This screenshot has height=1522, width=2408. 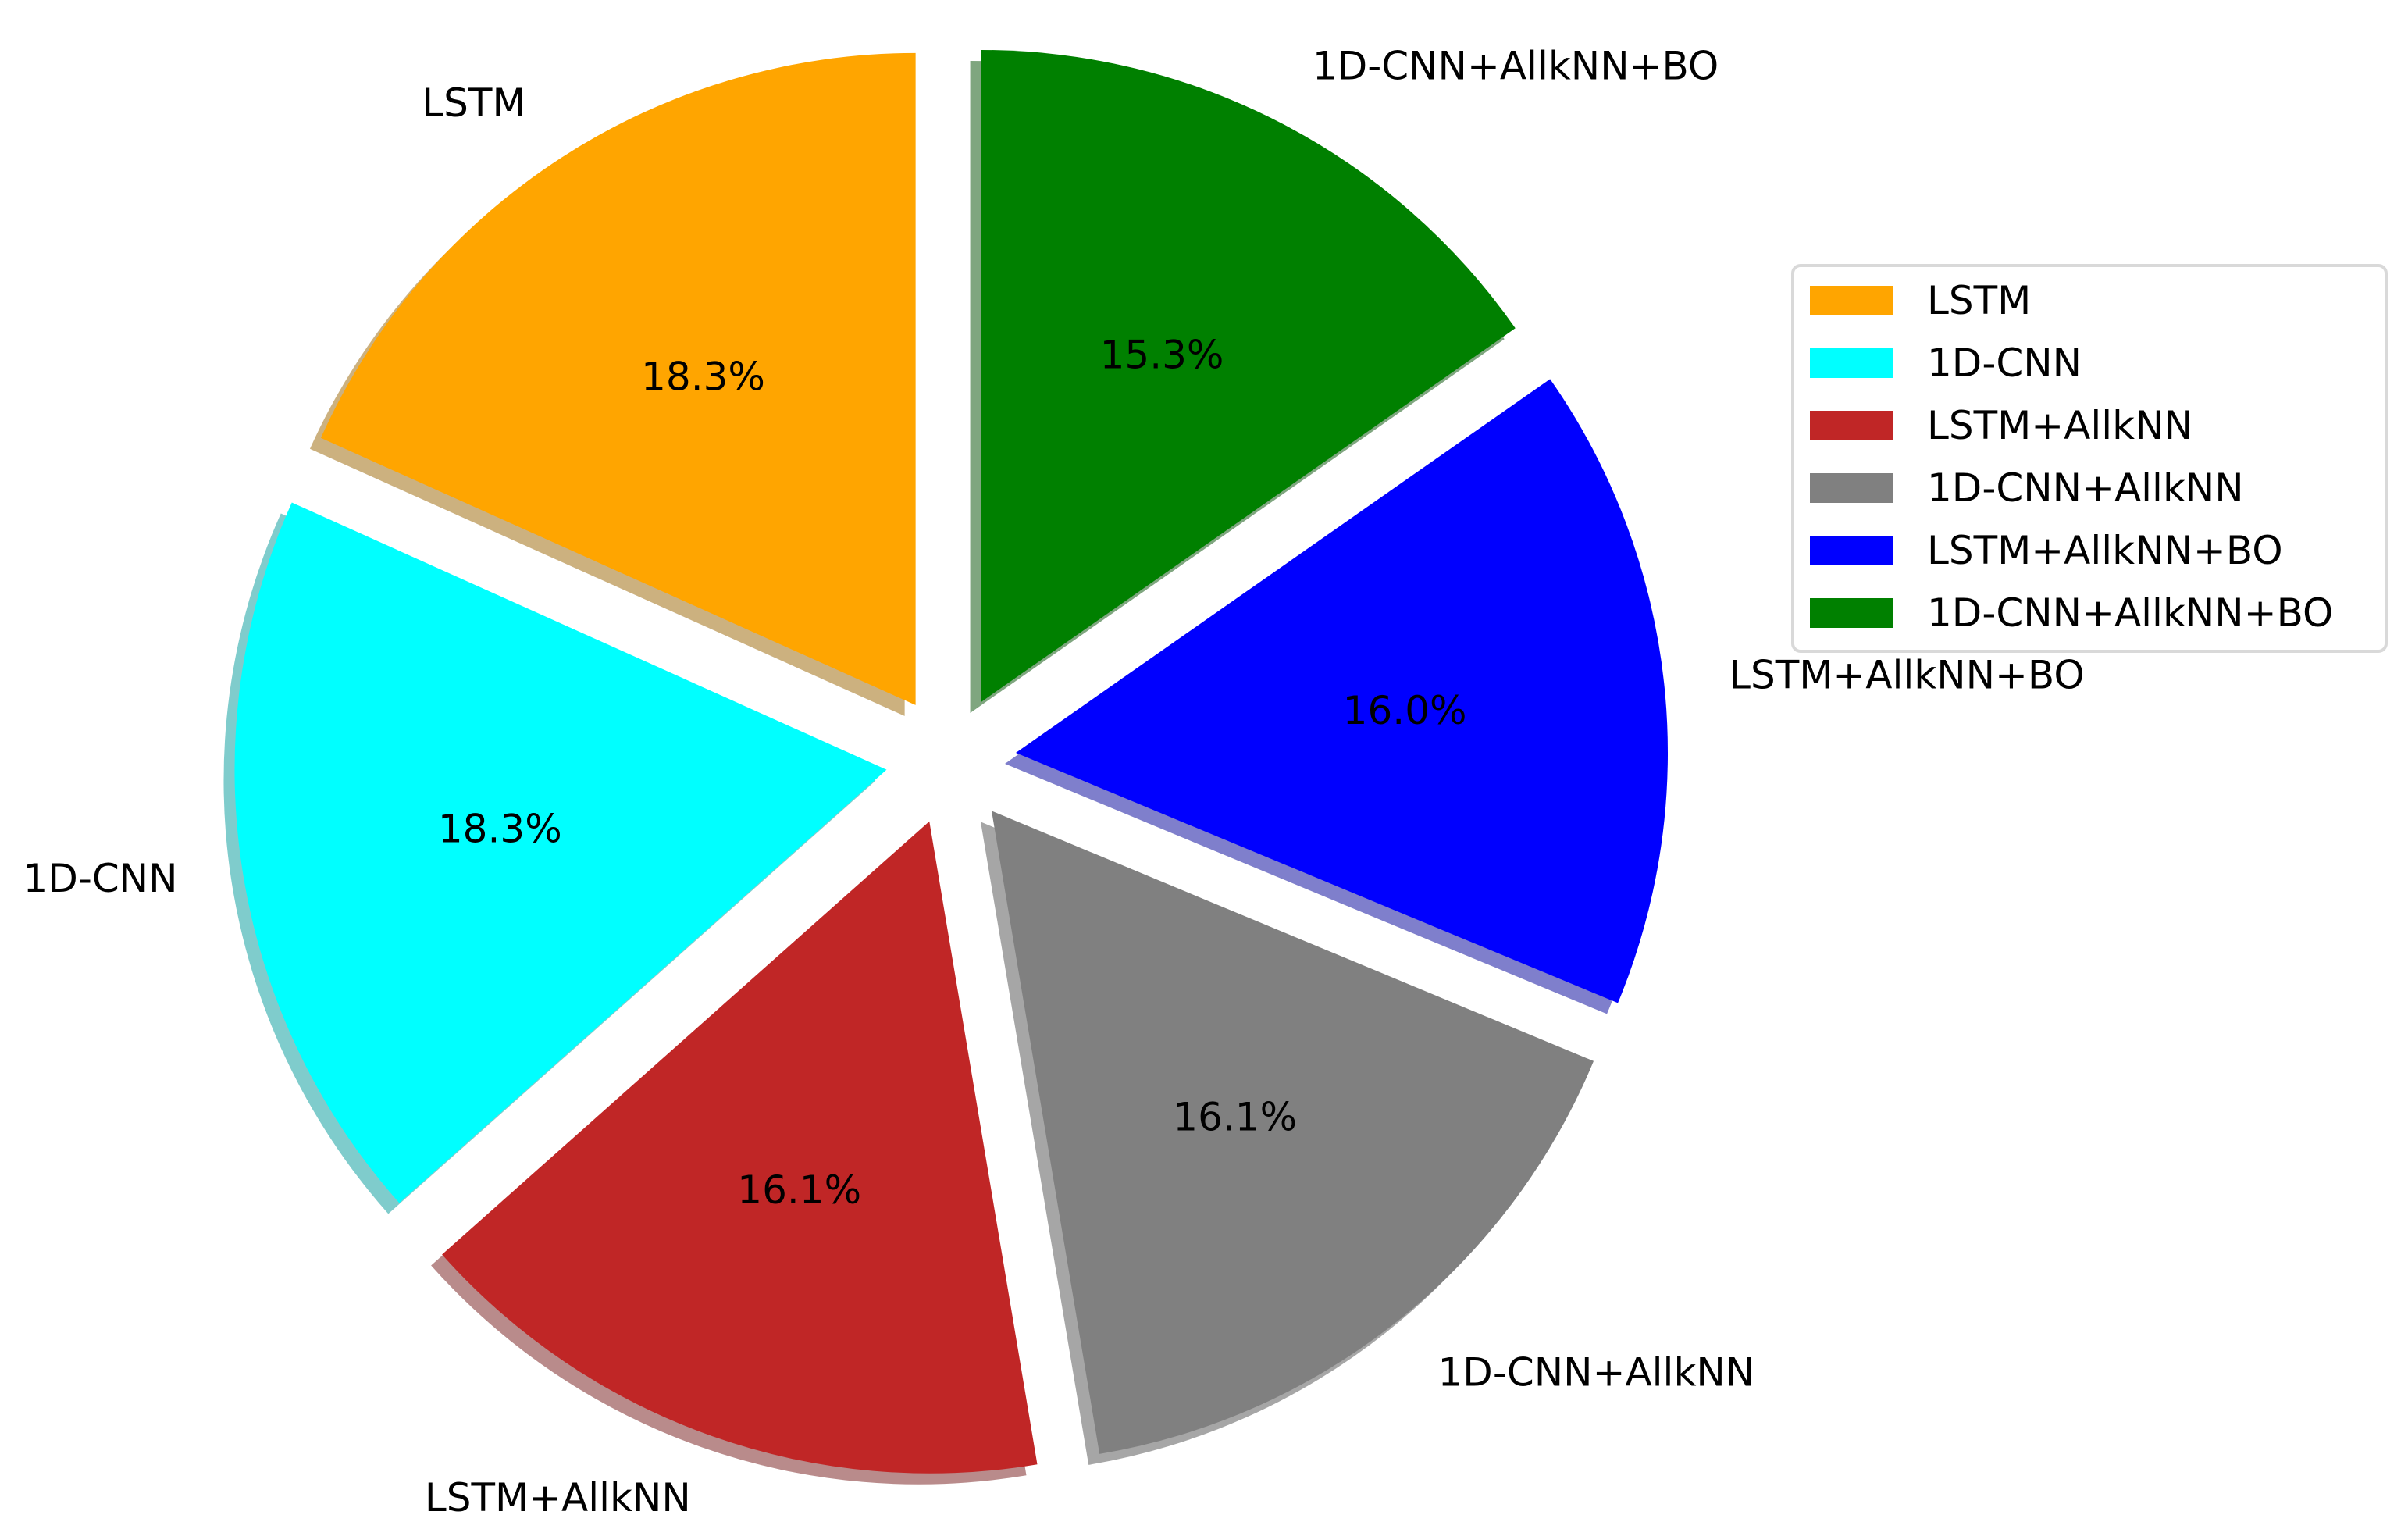 I want to click on slice-1d-cnn-plus-allknn-plus-bo, so click(x=1248, y=375).